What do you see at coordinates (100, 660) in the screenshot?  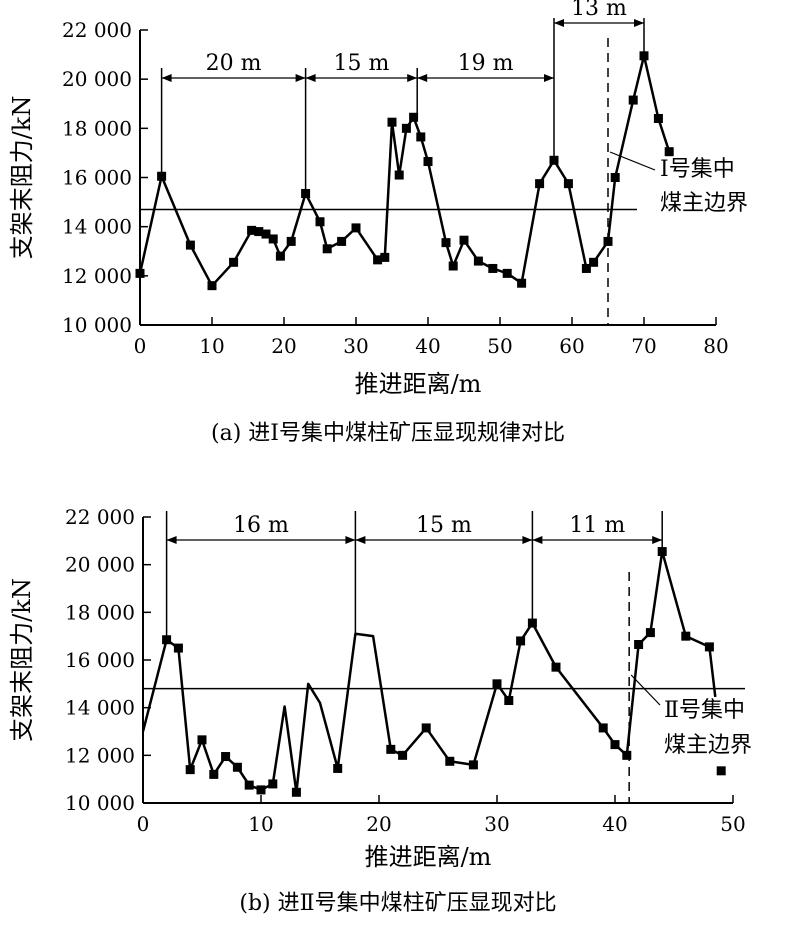 I see `y-tick-label: 16 000` at bounding box center [100, 660].